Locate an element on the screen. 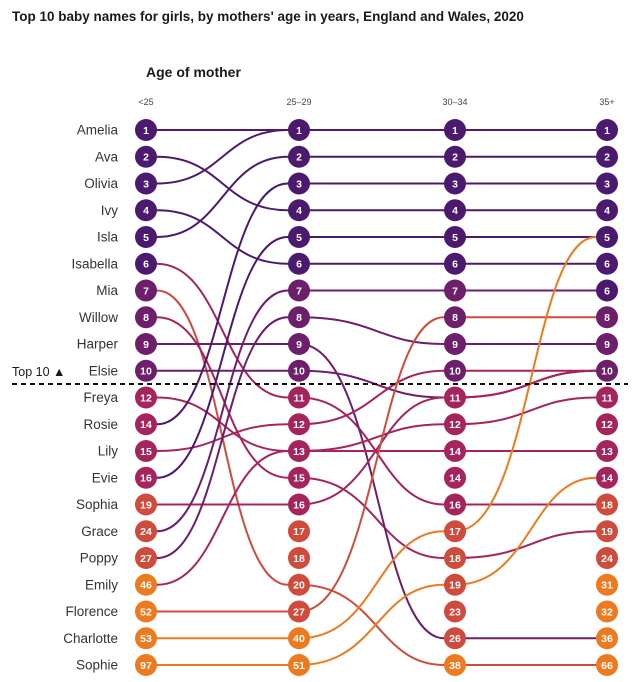 Image resolution: width=640 pixels, height=682 pixels. rank-label: 51 is located at coordinates (299, 666).